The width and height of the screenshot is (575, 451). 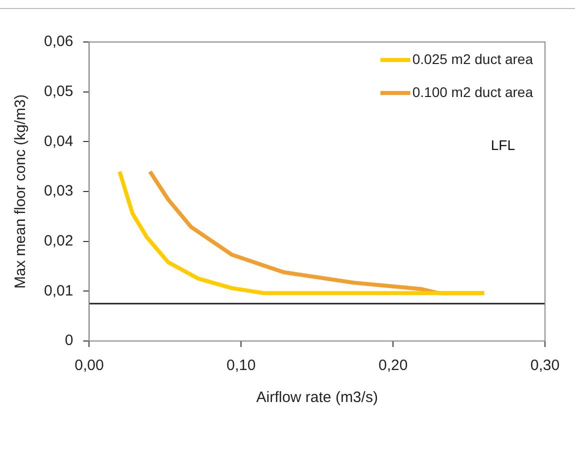 What do you see at coordinates (21, 191) in the screenshot?
I see `y-axis-title: Max mean floor conc (kg/m3)` at bounding box center [21, 191].